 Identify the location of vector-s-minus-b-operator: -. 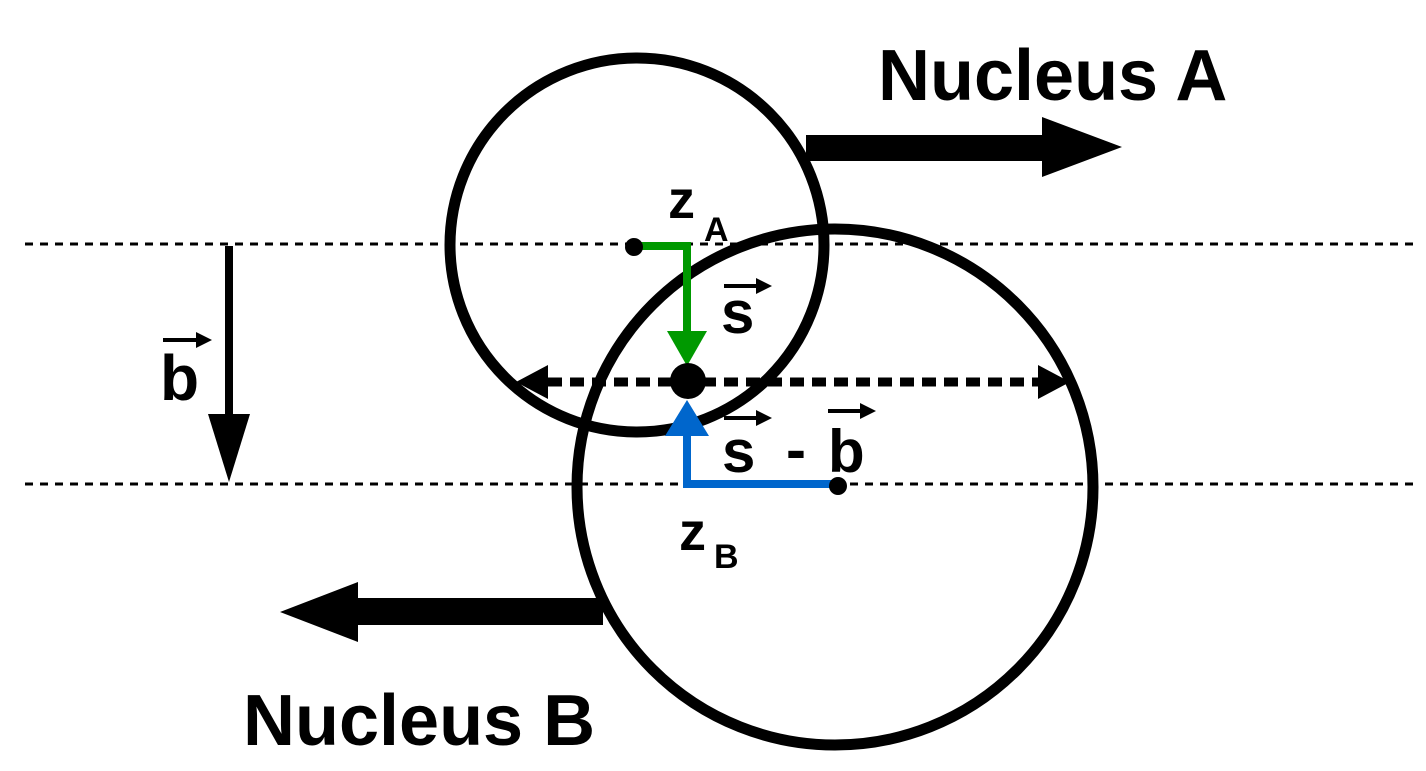
(796, 449).